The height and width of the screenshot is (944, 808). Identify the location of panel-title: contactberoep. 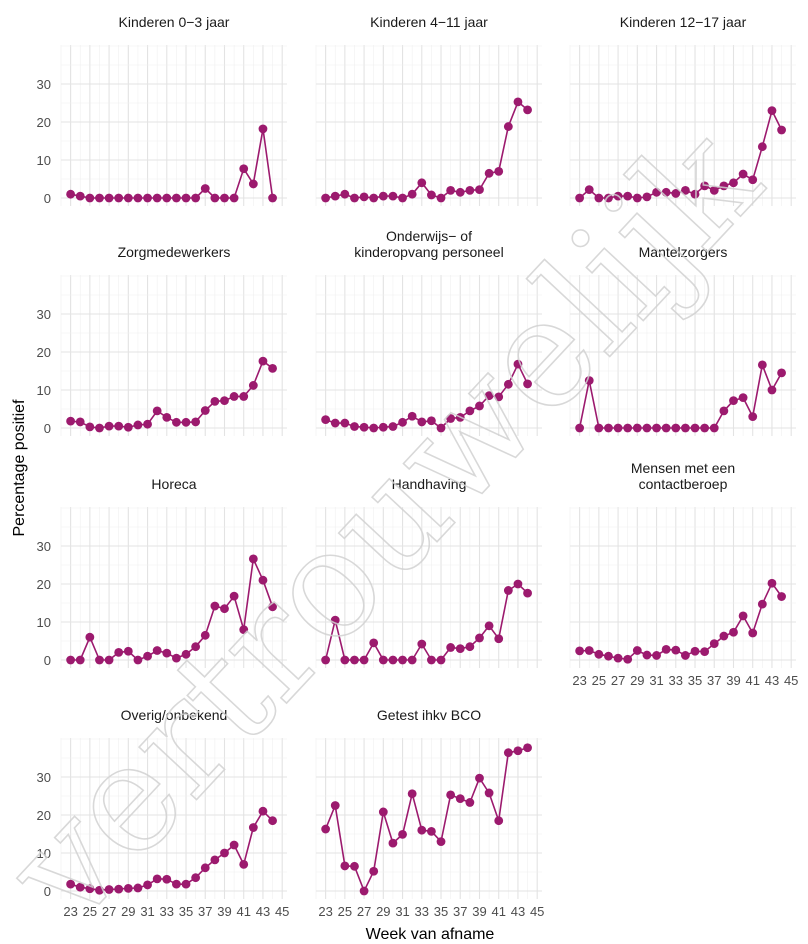
(683, 484).